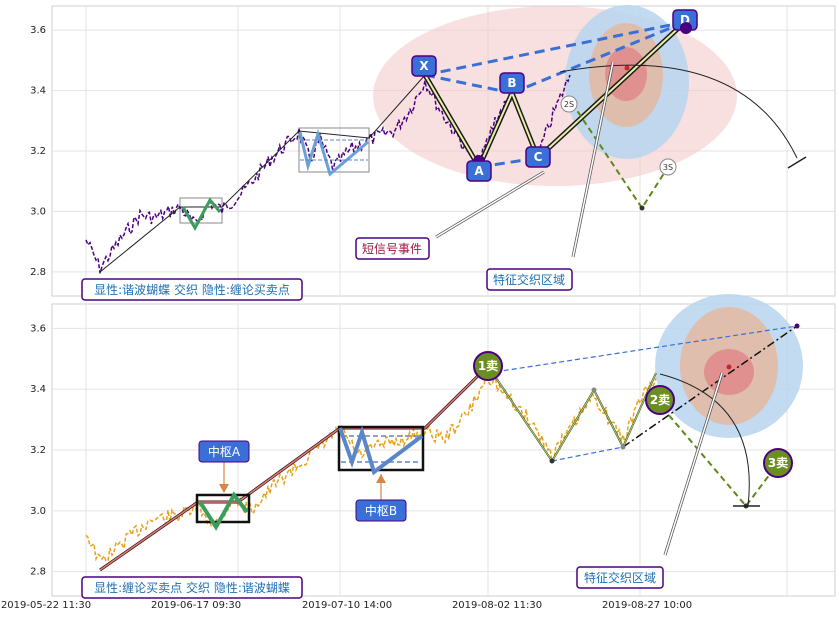 The width and height of the screenshot is (839, 617). I want to click on marker-3s-text: 3S, so click(668, 167).